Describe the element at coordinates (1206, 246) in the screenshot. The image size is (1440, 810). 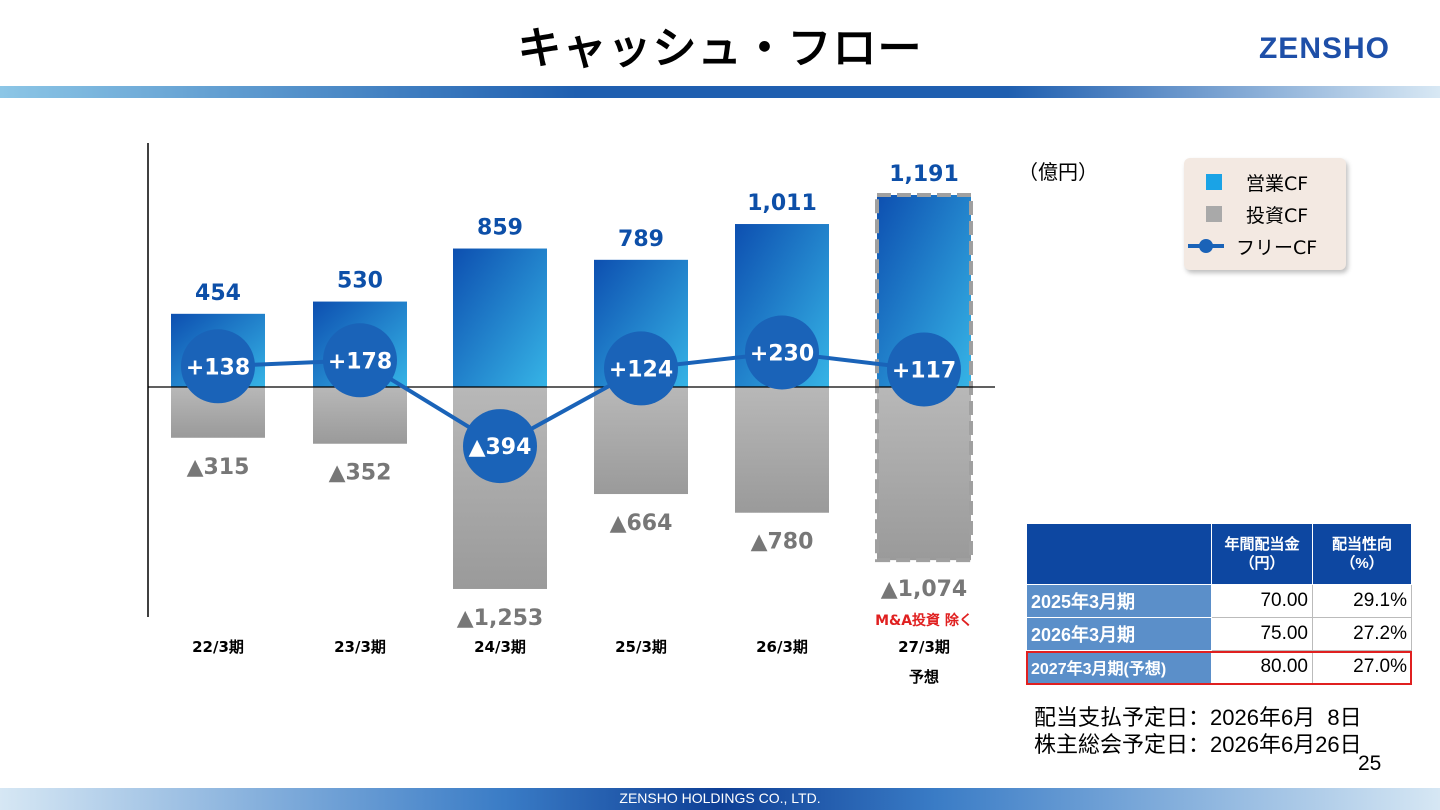
I see `free-line-marker-icon` at that location.